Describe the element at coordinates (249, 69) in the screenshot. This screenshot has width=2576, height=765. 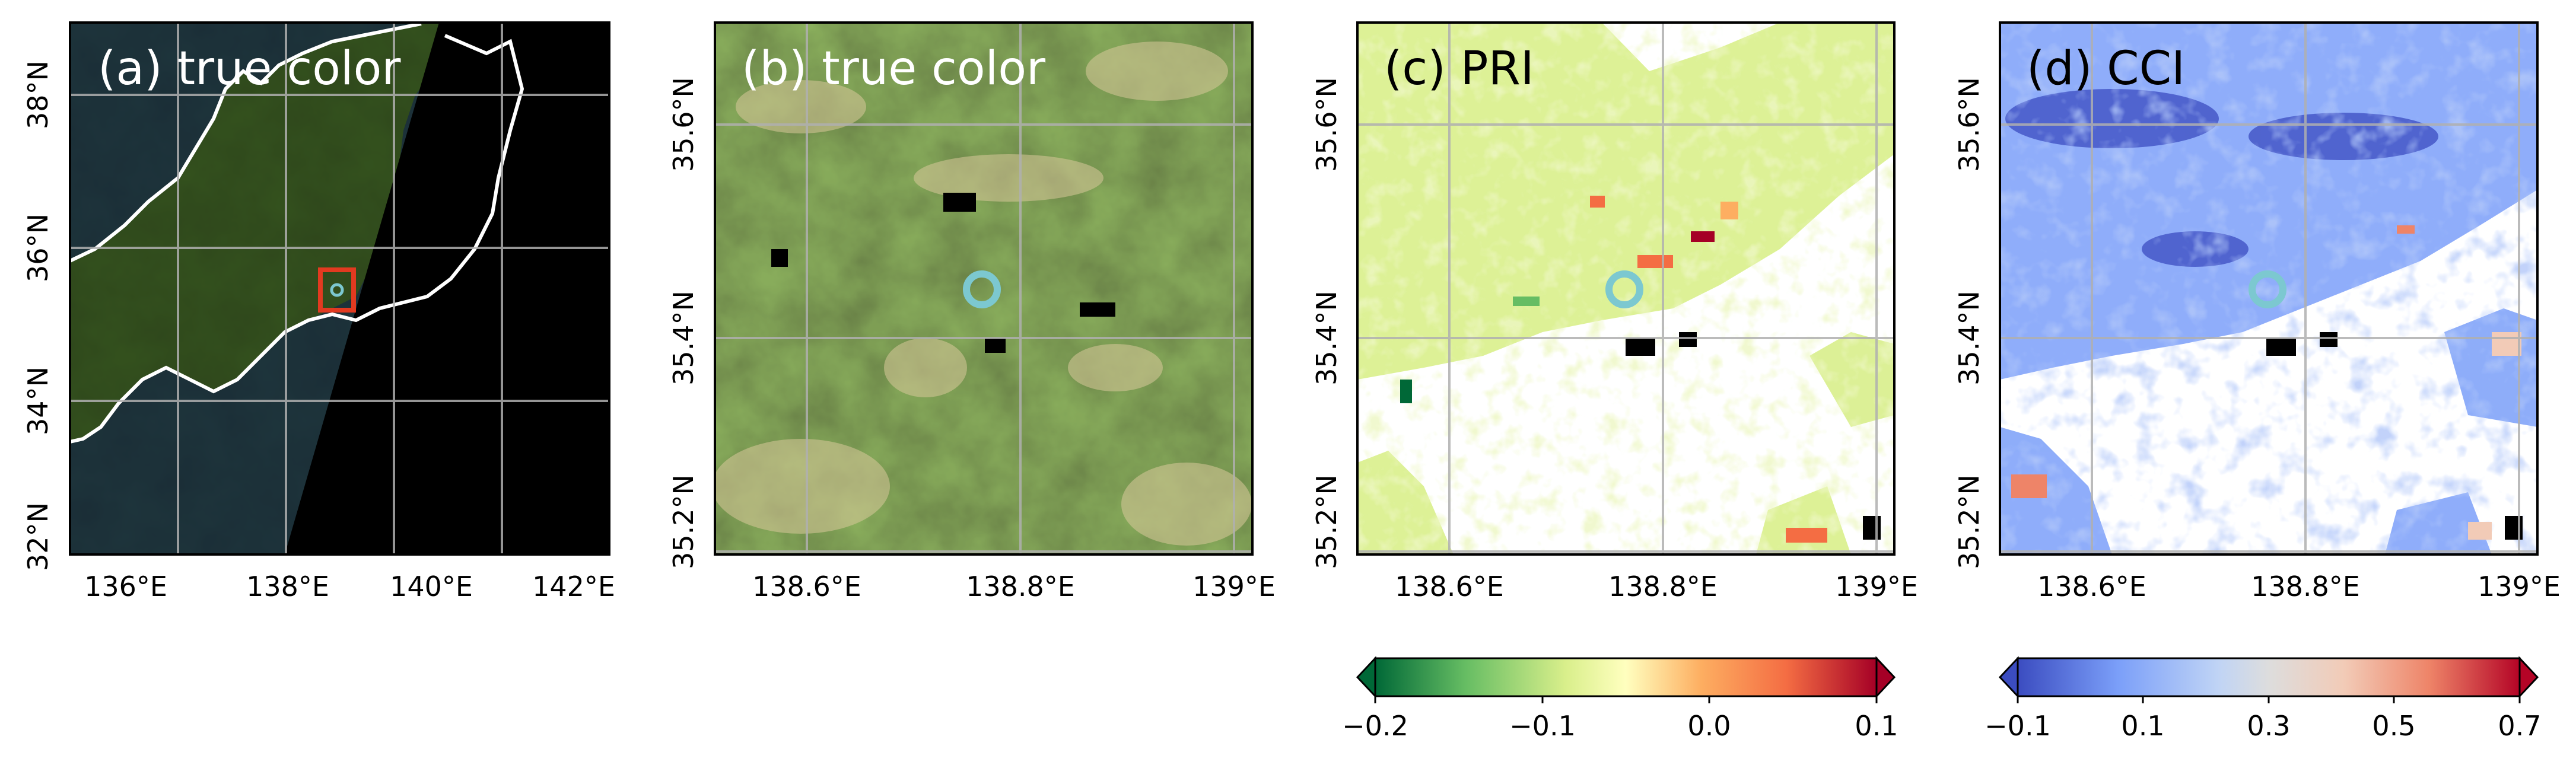
I see `panel-a-title: (a) true color` at that location.